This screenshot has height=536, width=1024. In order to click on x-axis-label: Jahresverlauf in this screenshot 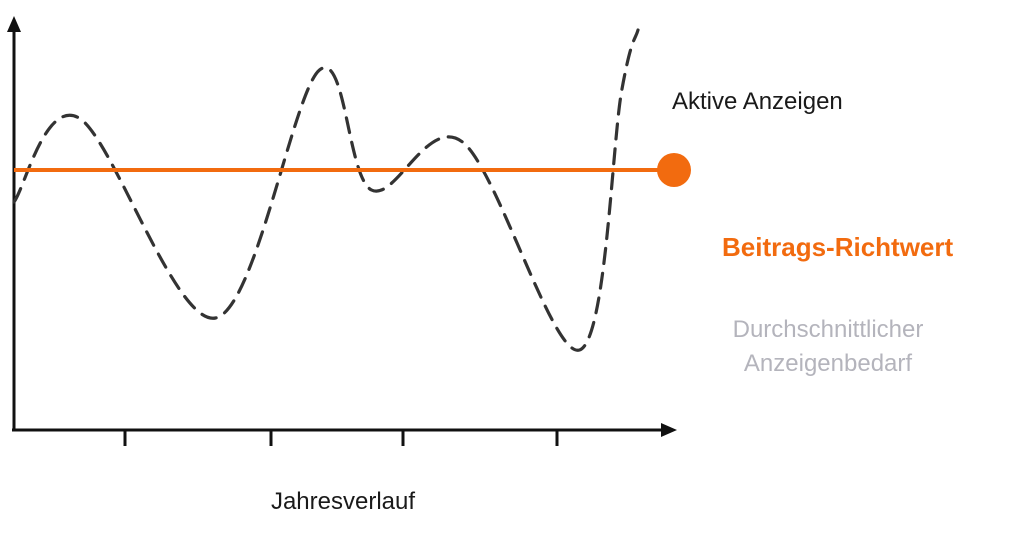, I will do `click(343, 501)`.